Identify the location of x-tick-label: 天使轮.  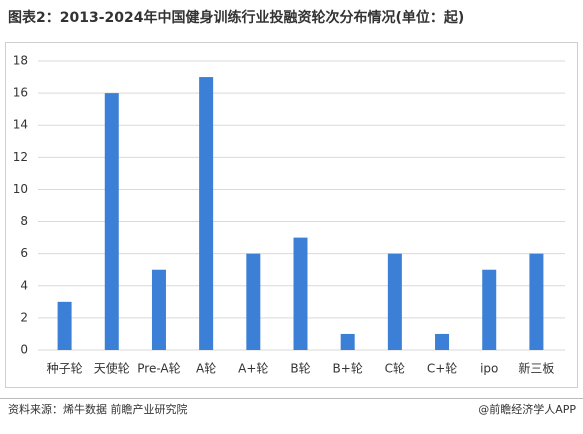
(112, 368).